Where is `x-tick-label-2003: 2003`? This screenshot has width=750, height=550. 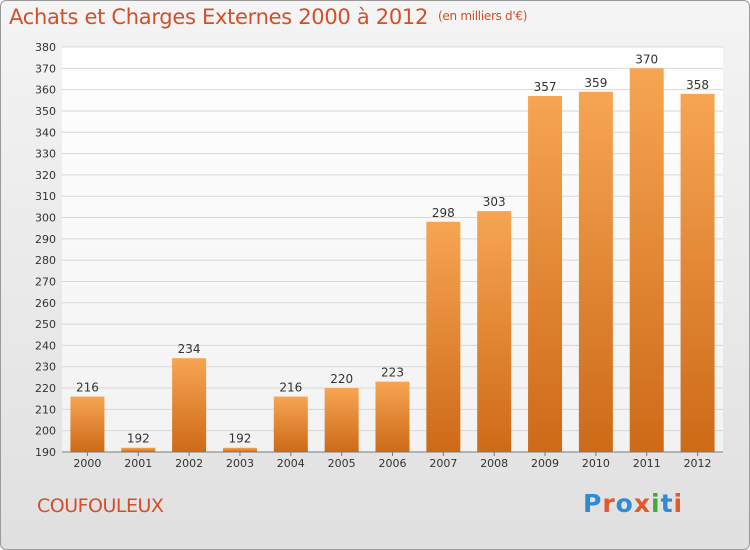 x-tick-label-2003: 2003 is located at coordinates (240, 463).